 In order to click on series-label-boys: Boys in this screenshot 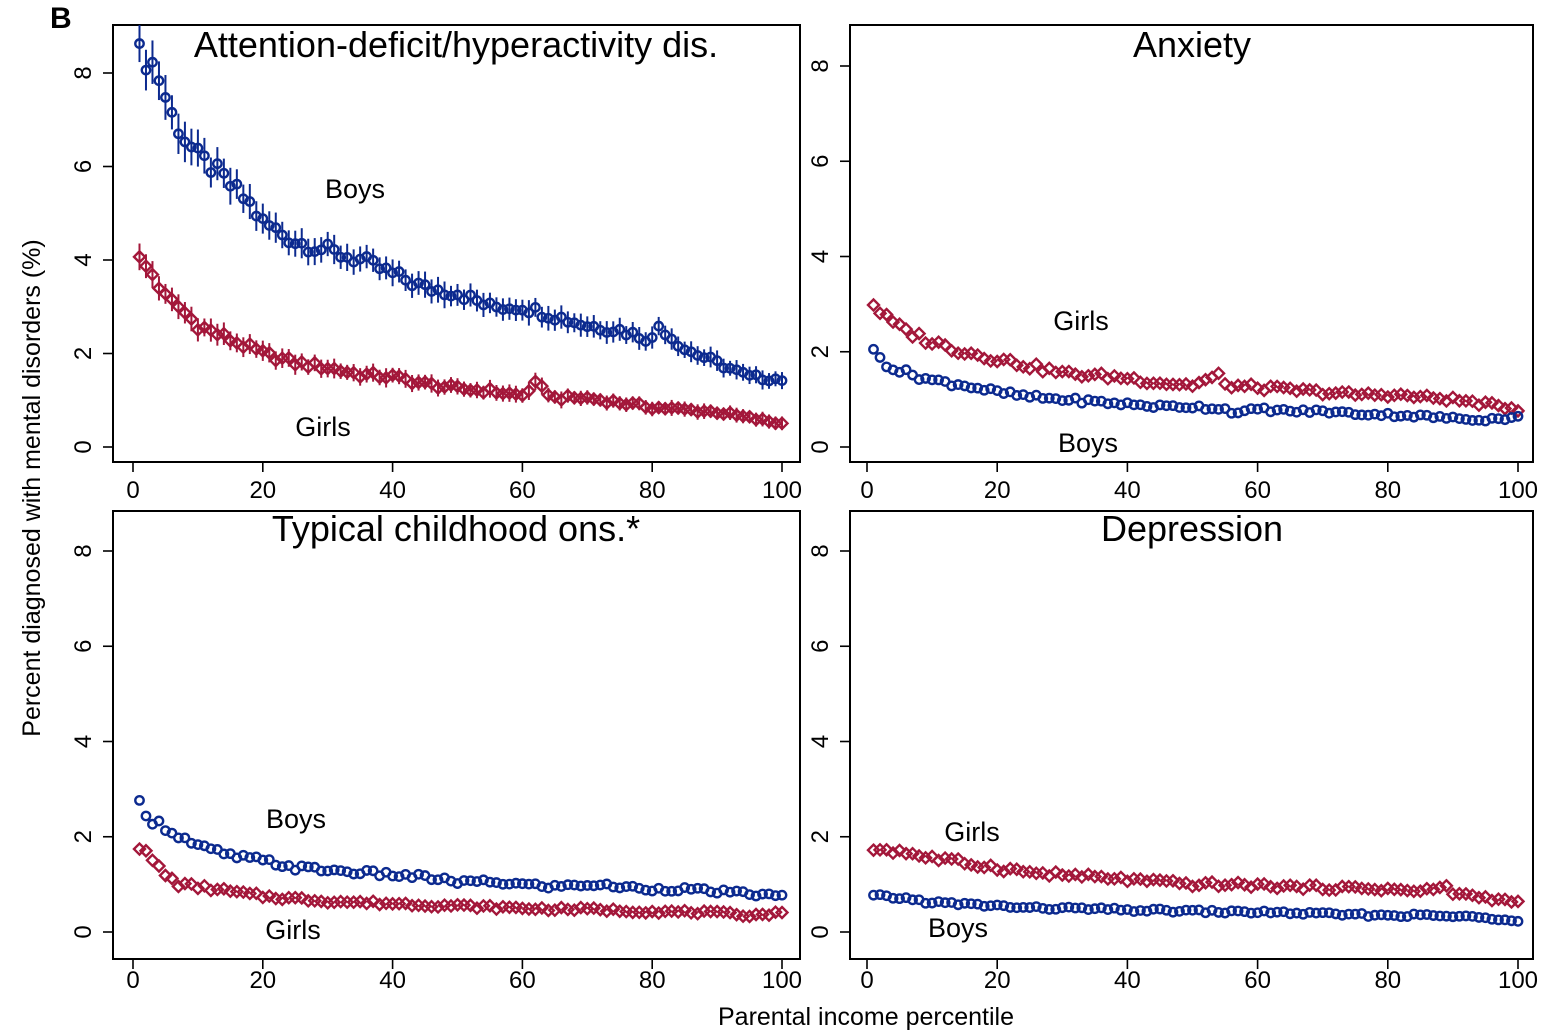, I will do `click(355, 189)`.